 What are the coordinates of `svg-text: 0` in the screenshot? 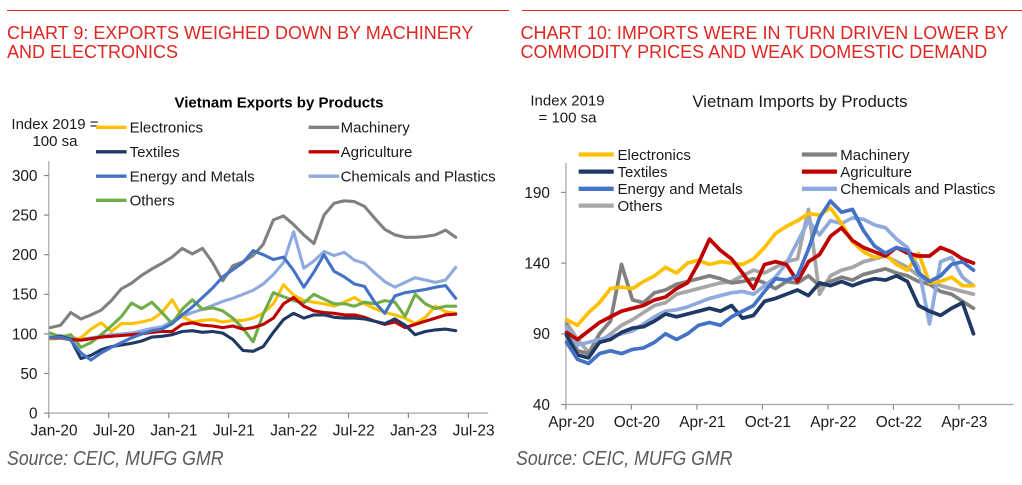 It's located at (33, 414).